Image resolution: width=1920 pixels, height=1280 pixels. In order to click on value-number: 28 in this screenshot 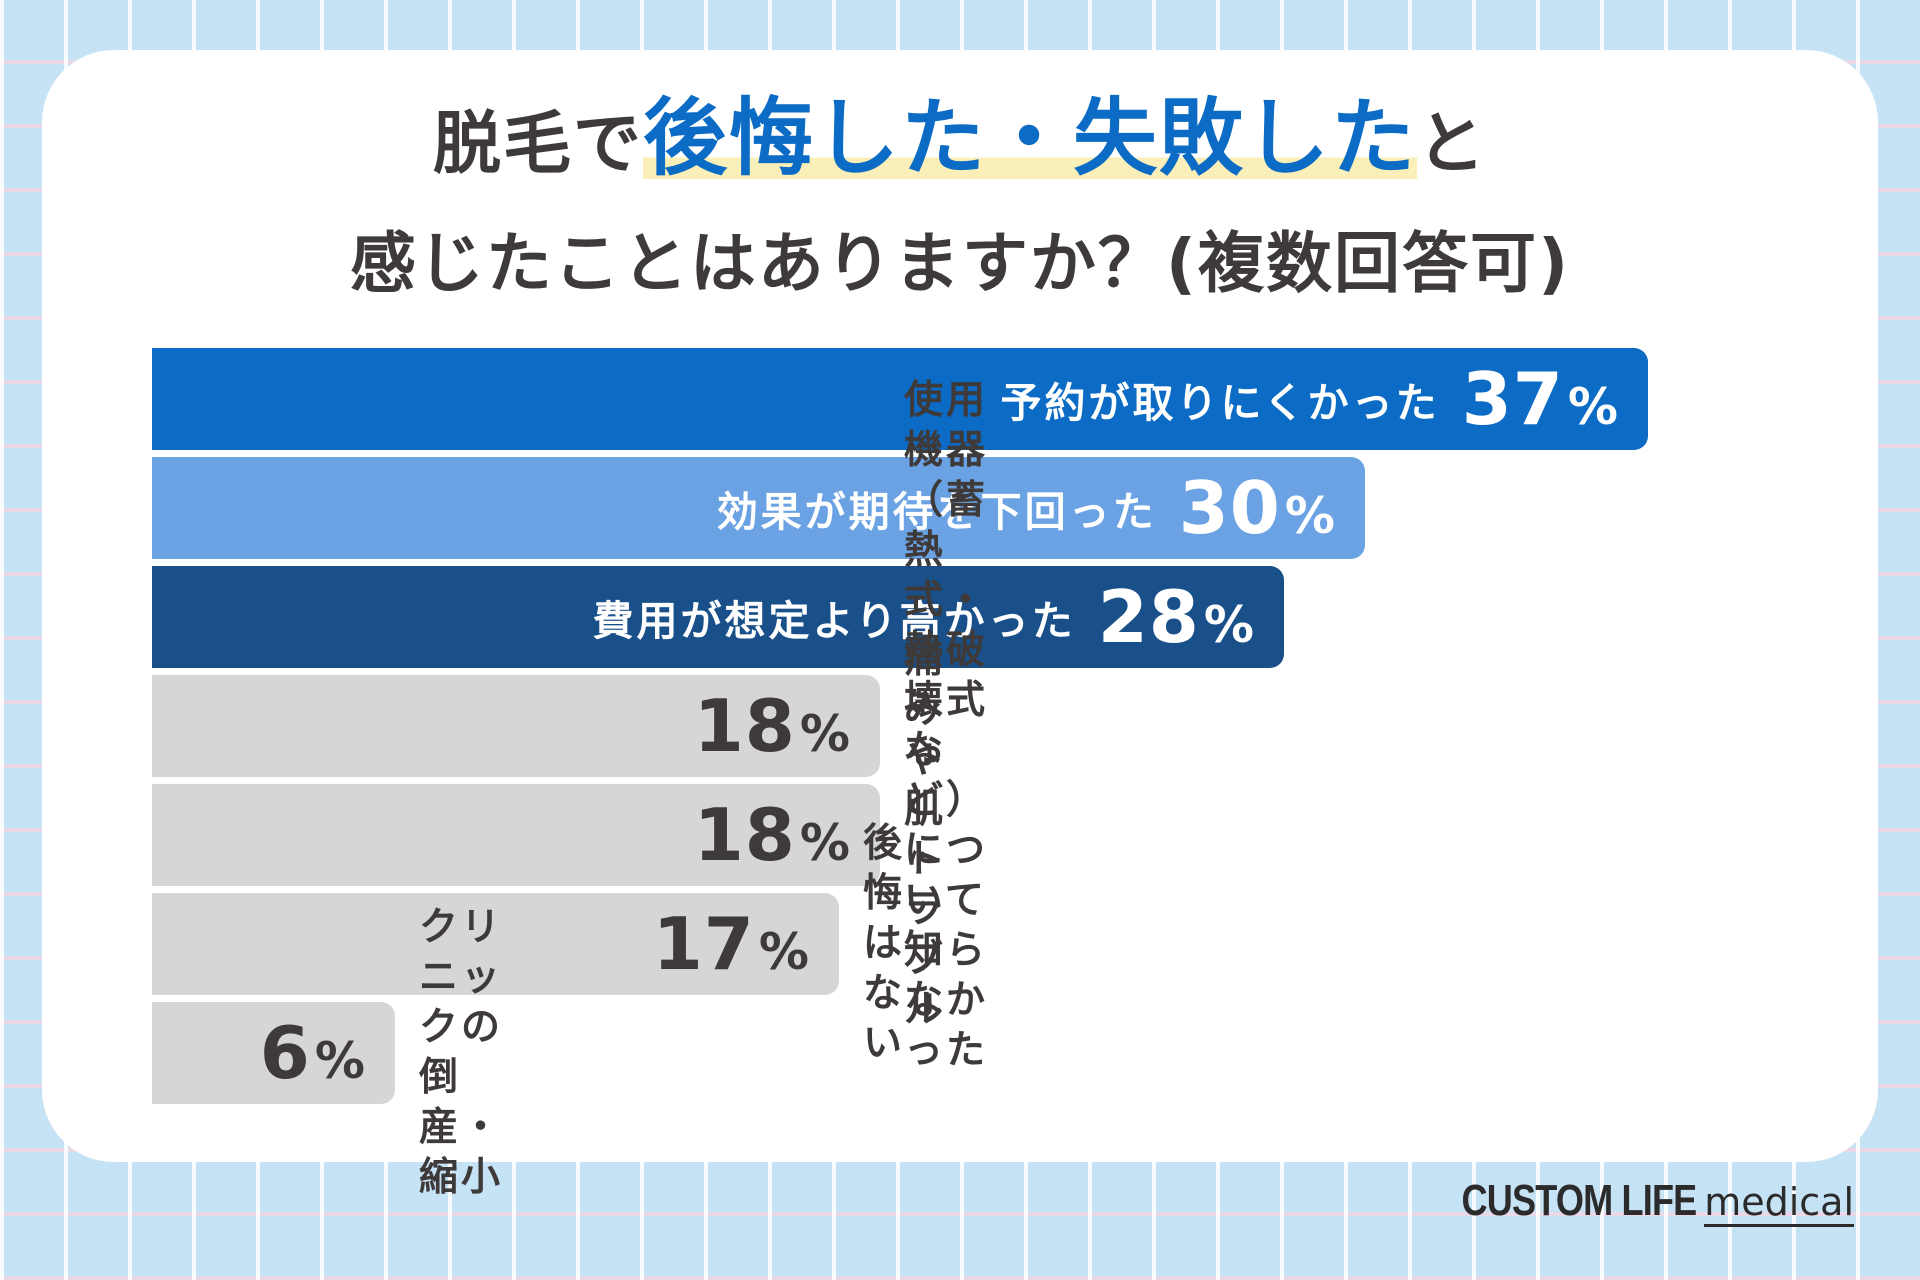, I will do `click(1148, 617)`.